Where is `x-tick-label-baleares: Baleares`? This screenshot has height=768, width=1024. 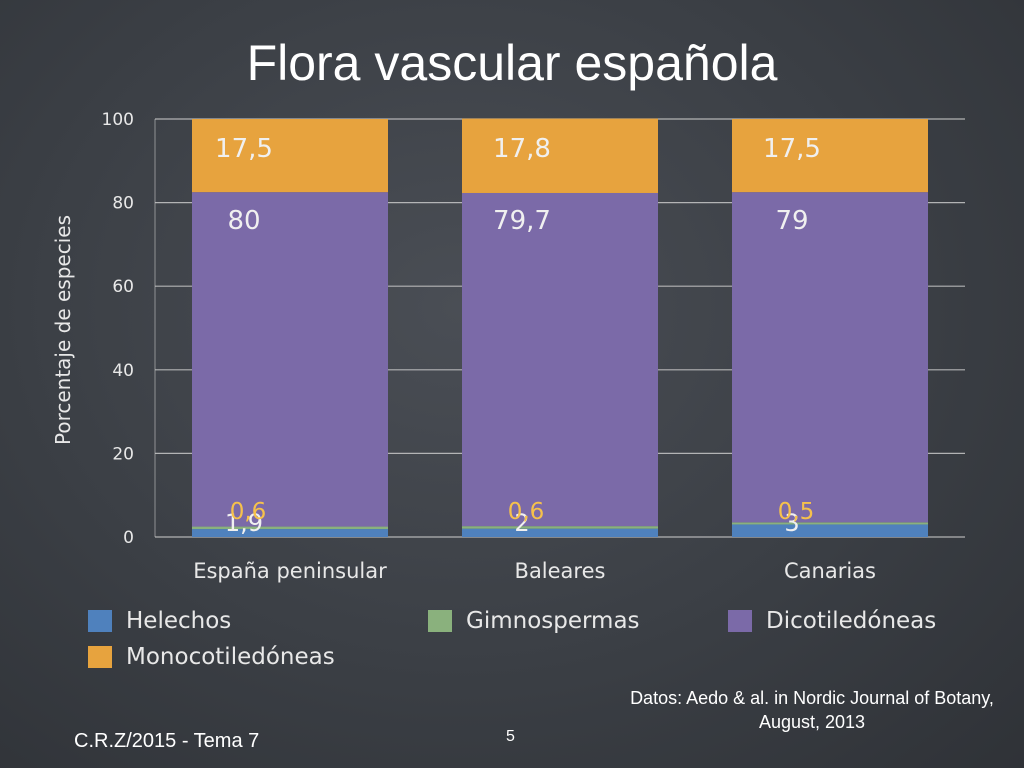
x-tick-label-baleares: Baleares is located at coordinates (560, 571).